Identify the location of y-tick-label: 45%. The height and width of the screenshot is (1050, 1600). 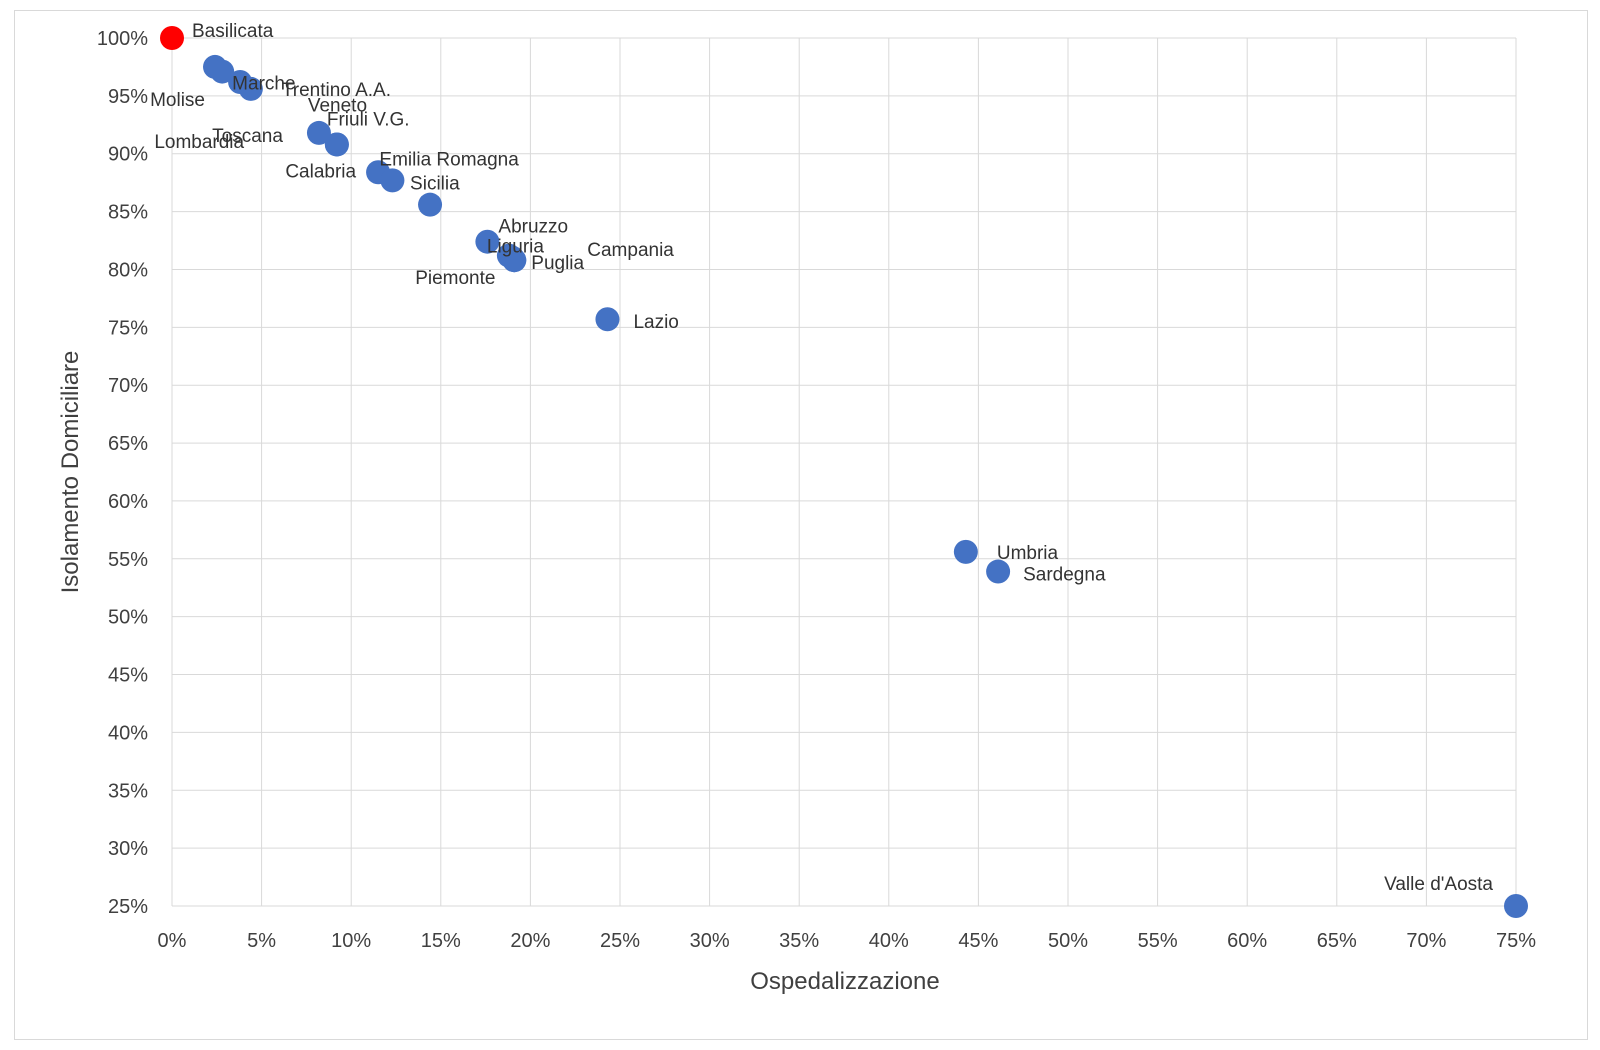
(128, 676).